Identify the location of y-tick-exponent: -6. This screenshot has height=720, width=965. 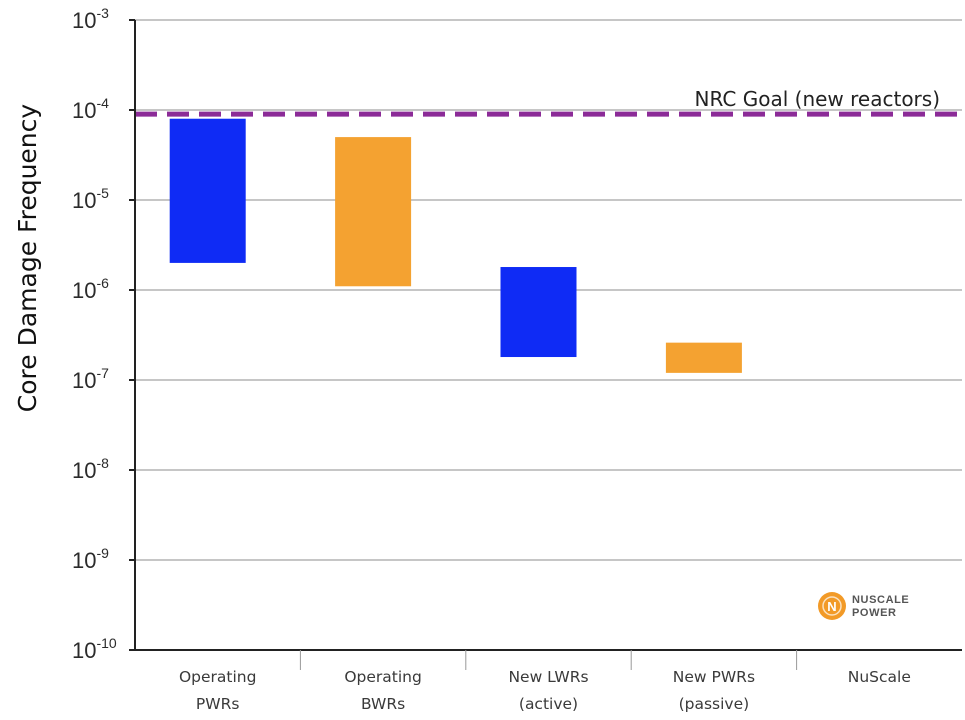
(102, 283).